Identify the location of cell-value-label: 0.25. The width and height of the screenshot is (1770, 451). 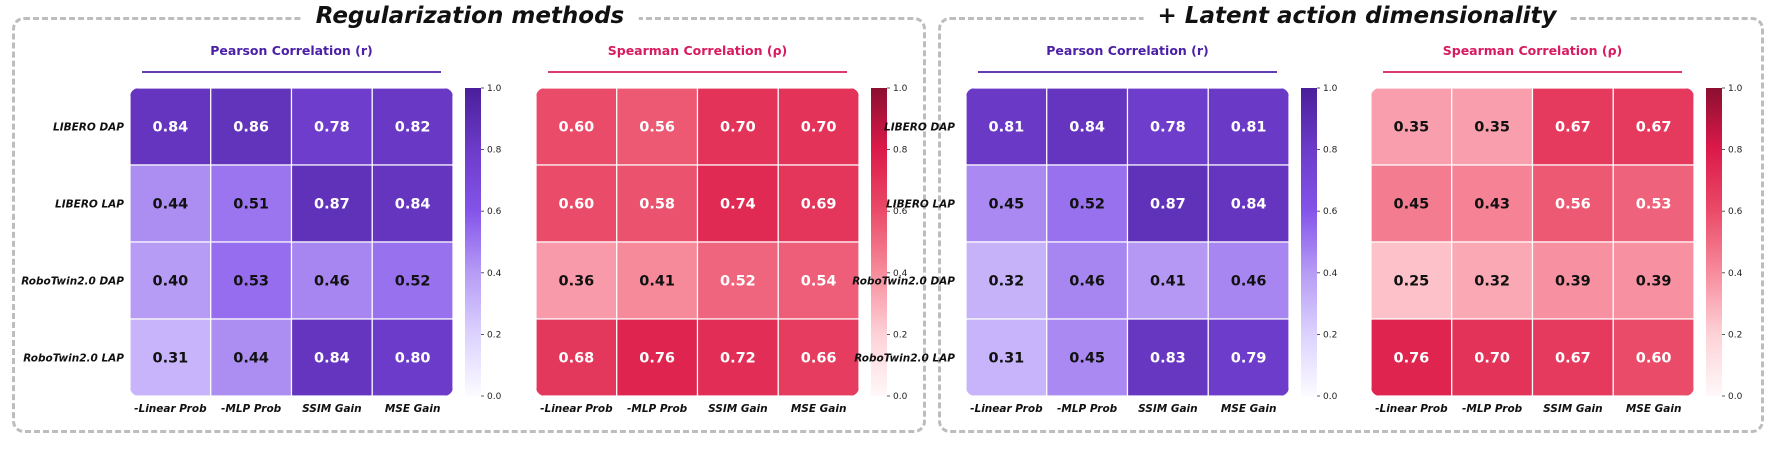
(1411, 282).